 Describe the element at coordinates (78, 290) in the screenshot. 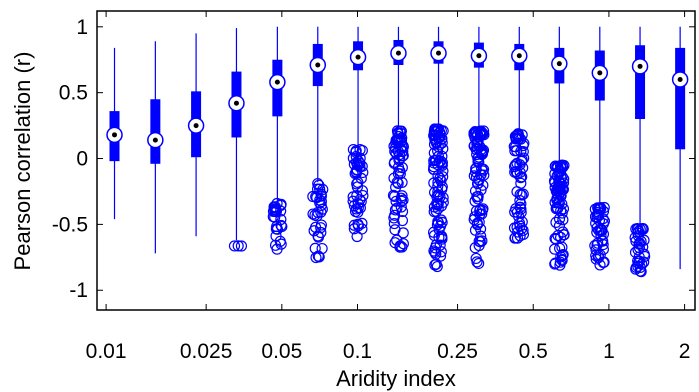

I see `y-tick-label: -1` at that location.